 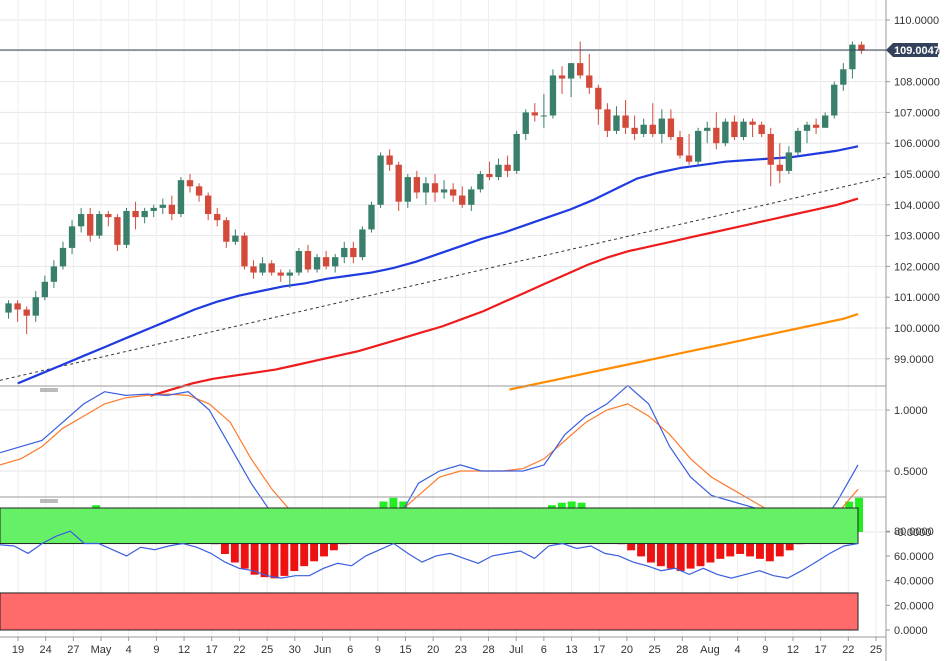 What do you see at coordinates (917, 175) in the screenshot?
I see `price-tick-label: 105.0000` at bounding box center [917, 175].